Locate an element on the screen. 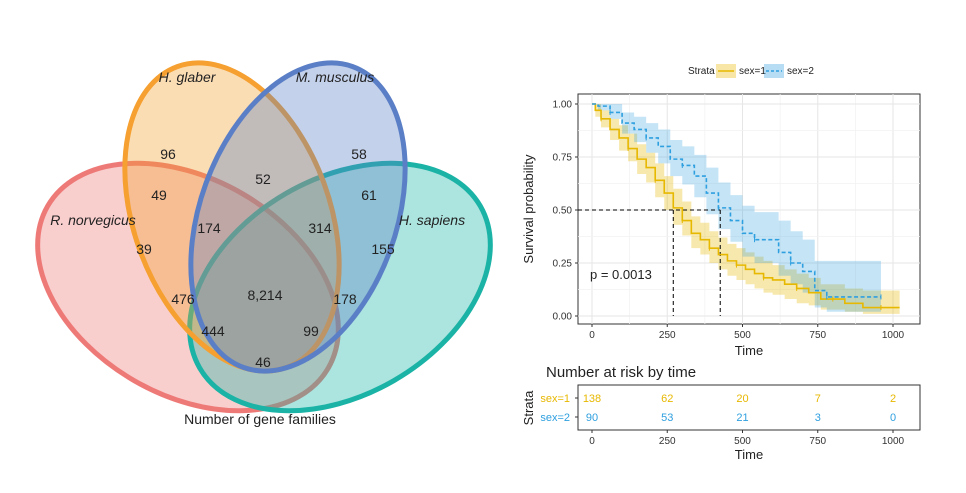 This screenshot has height=493, width=966. risk-cell: 62 is located at coordinates (667, 399).